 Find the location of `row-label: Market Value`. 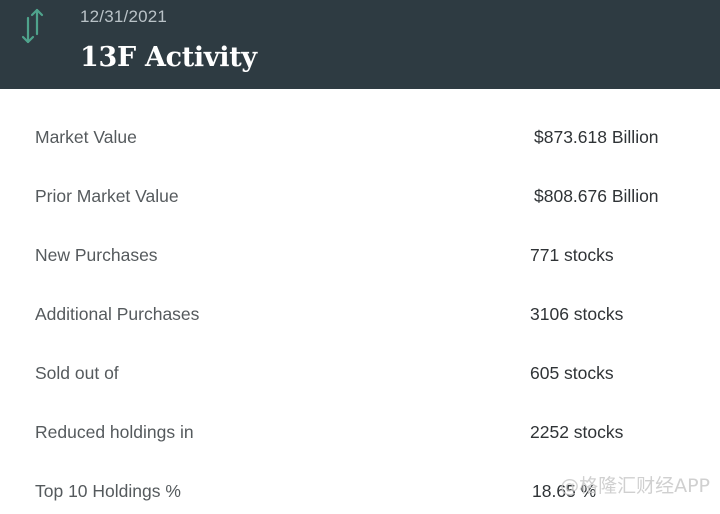

row-label: Market Value is located at coordinates (86, 137).